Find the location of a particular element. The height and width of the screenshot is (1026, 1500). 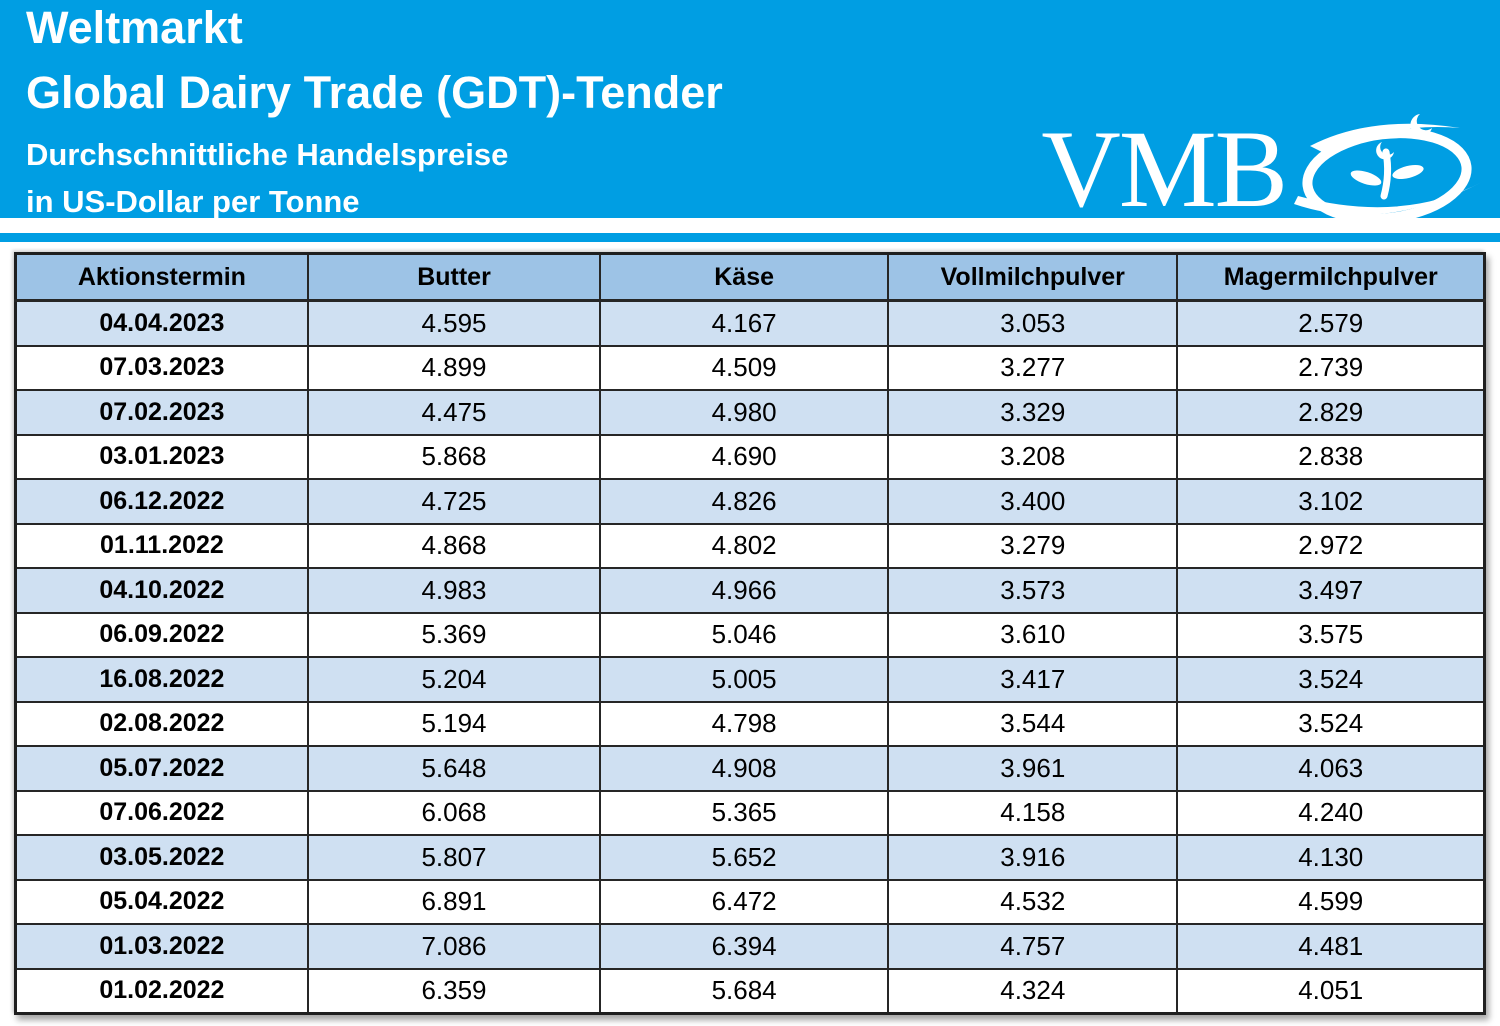

price-cell: 3.053 is located at coordinates (1033, 323).